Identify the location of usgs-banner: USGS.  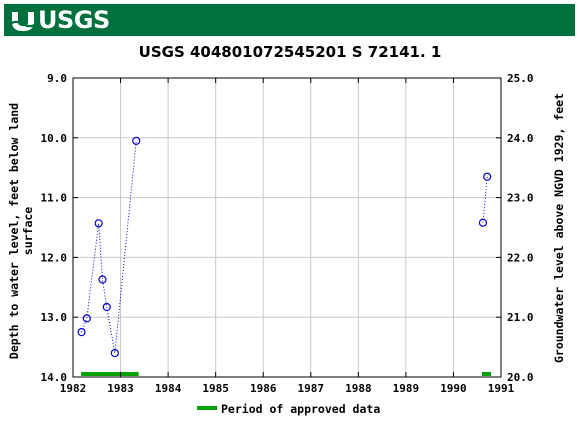
(289, 20).